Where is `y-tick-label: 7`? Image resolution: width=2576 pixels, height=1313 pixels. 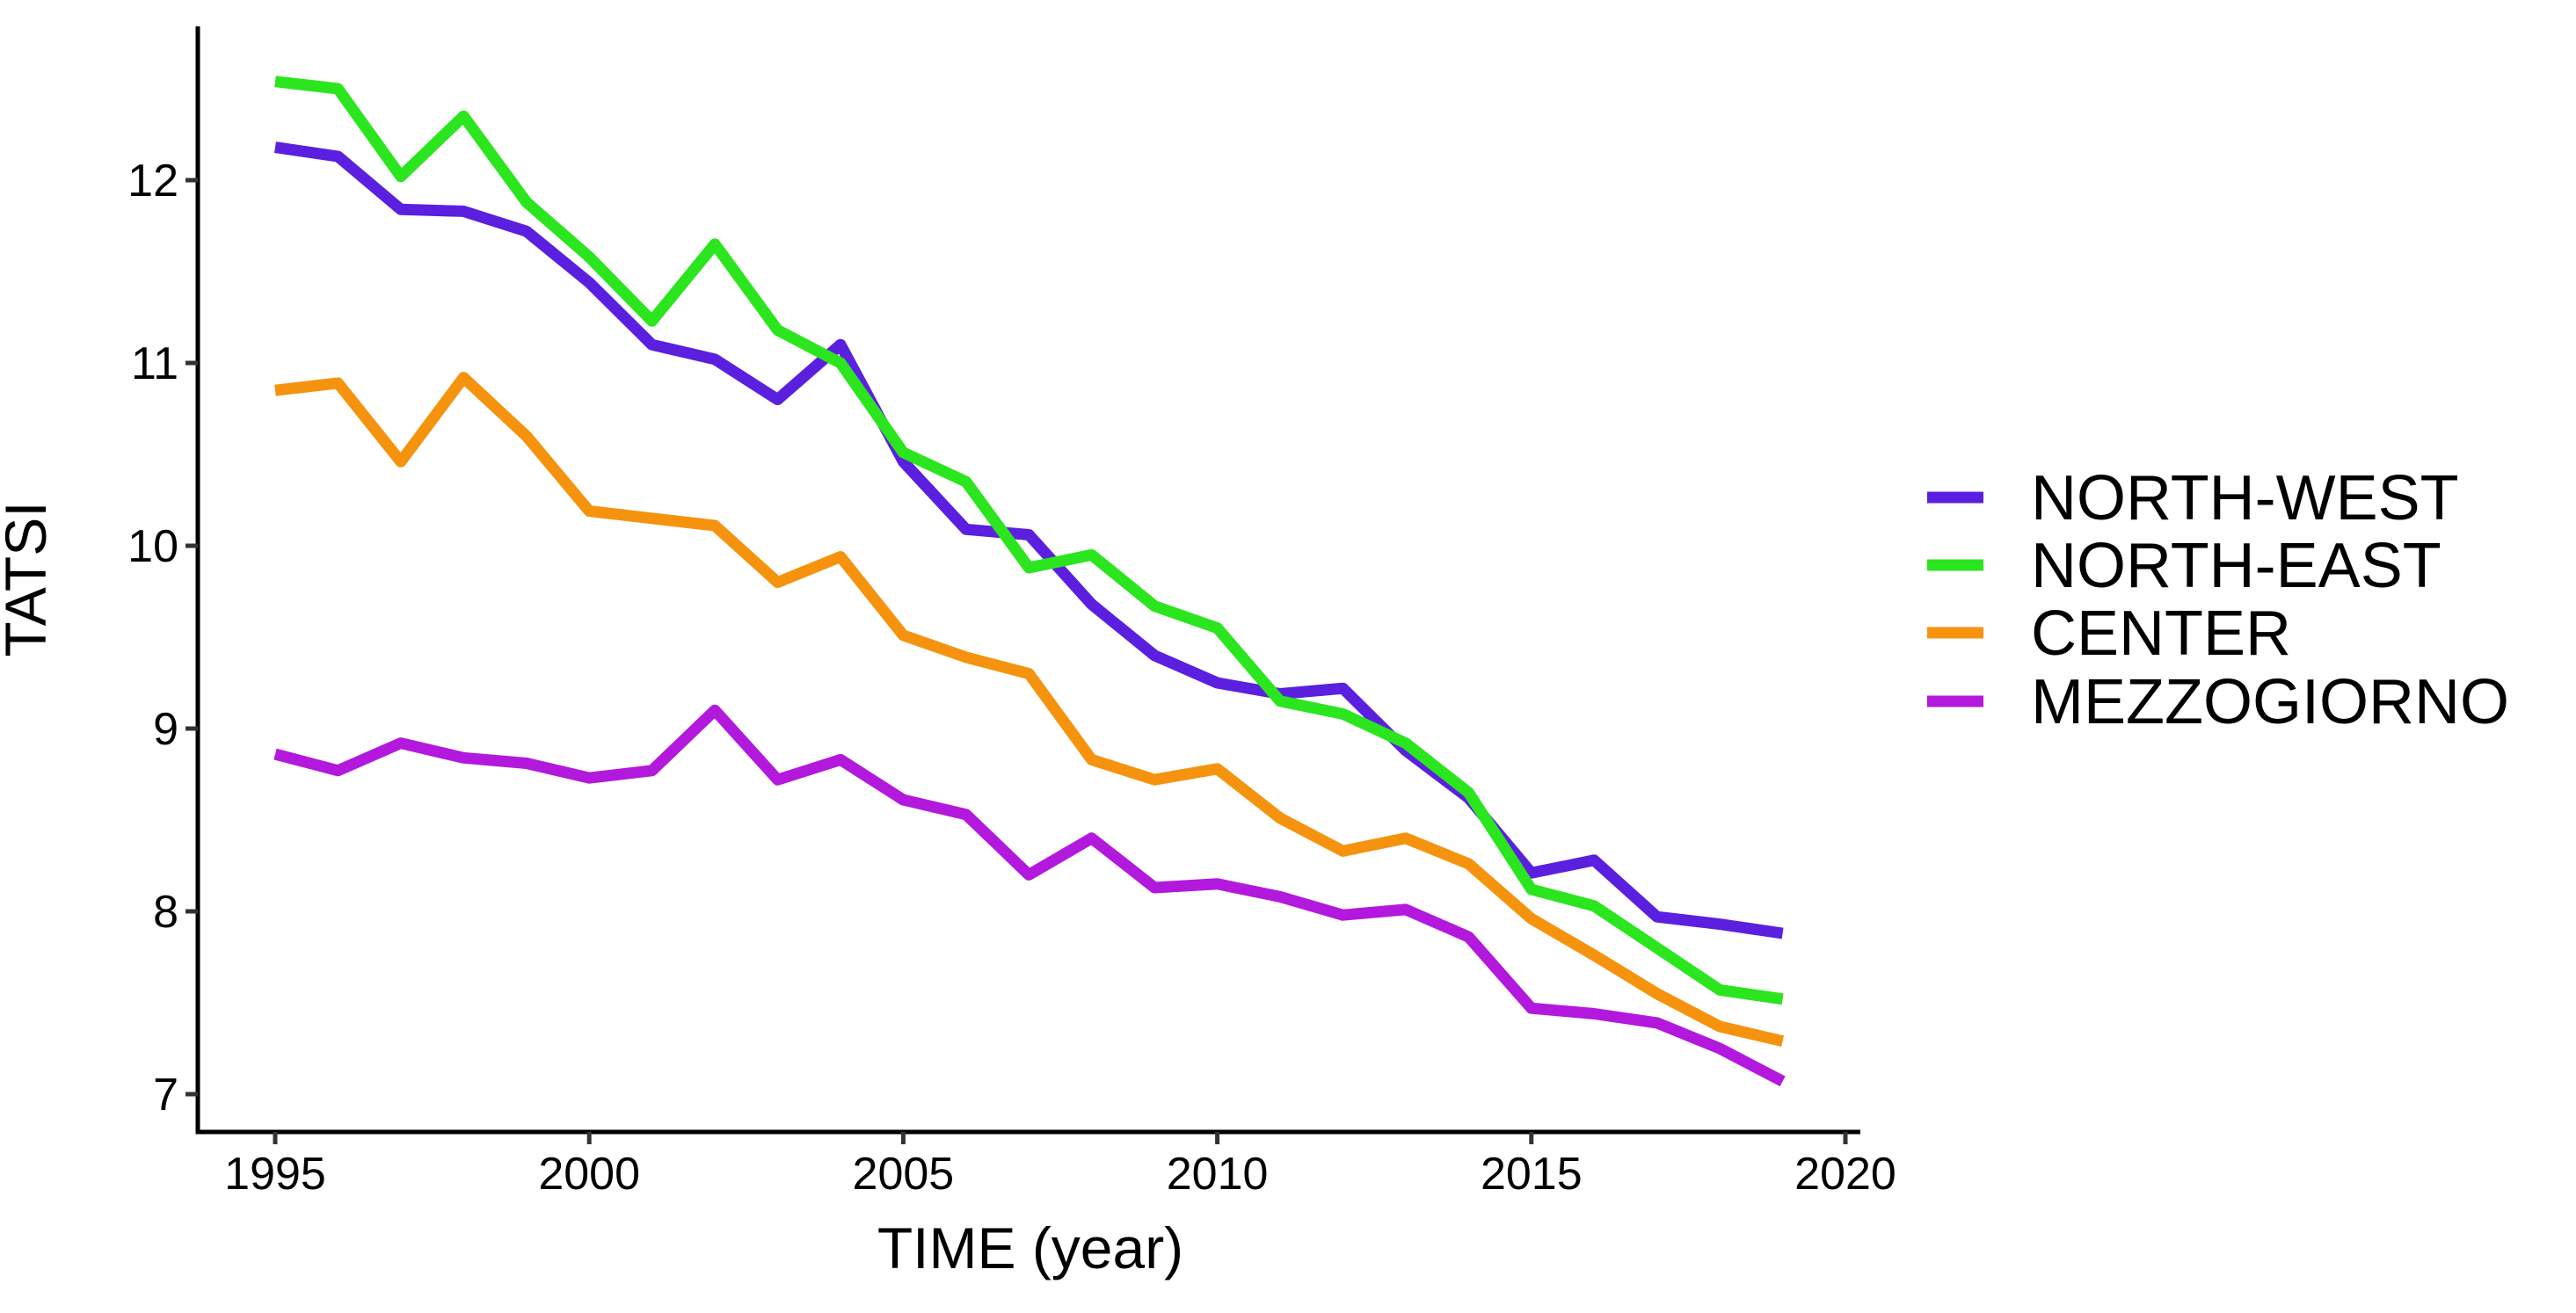
y-tick-label: 7 is located at coordinates (165, 1095).